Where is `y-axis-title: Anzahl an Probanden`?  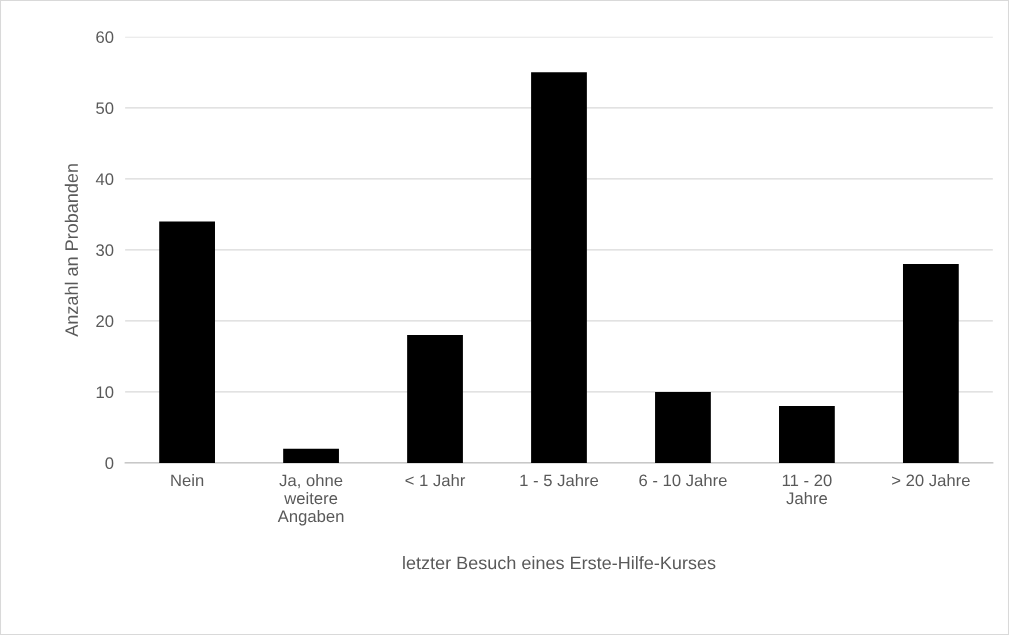 y-axis-title: Anzahl an Probanden is located at coordinates (71, 250).